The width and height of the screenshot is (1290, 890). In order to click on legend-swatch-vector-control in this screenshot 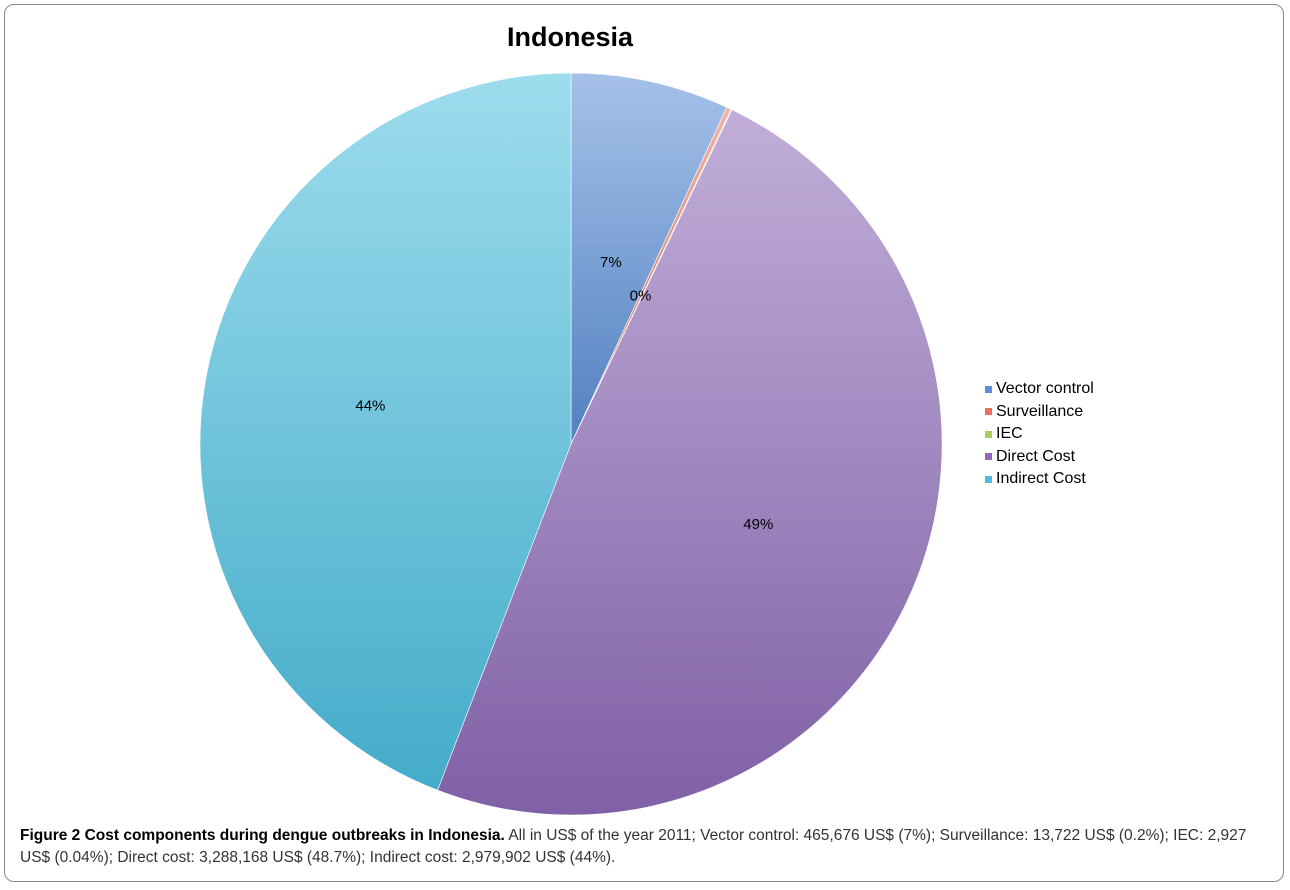, I will do `click(988, 389)`.